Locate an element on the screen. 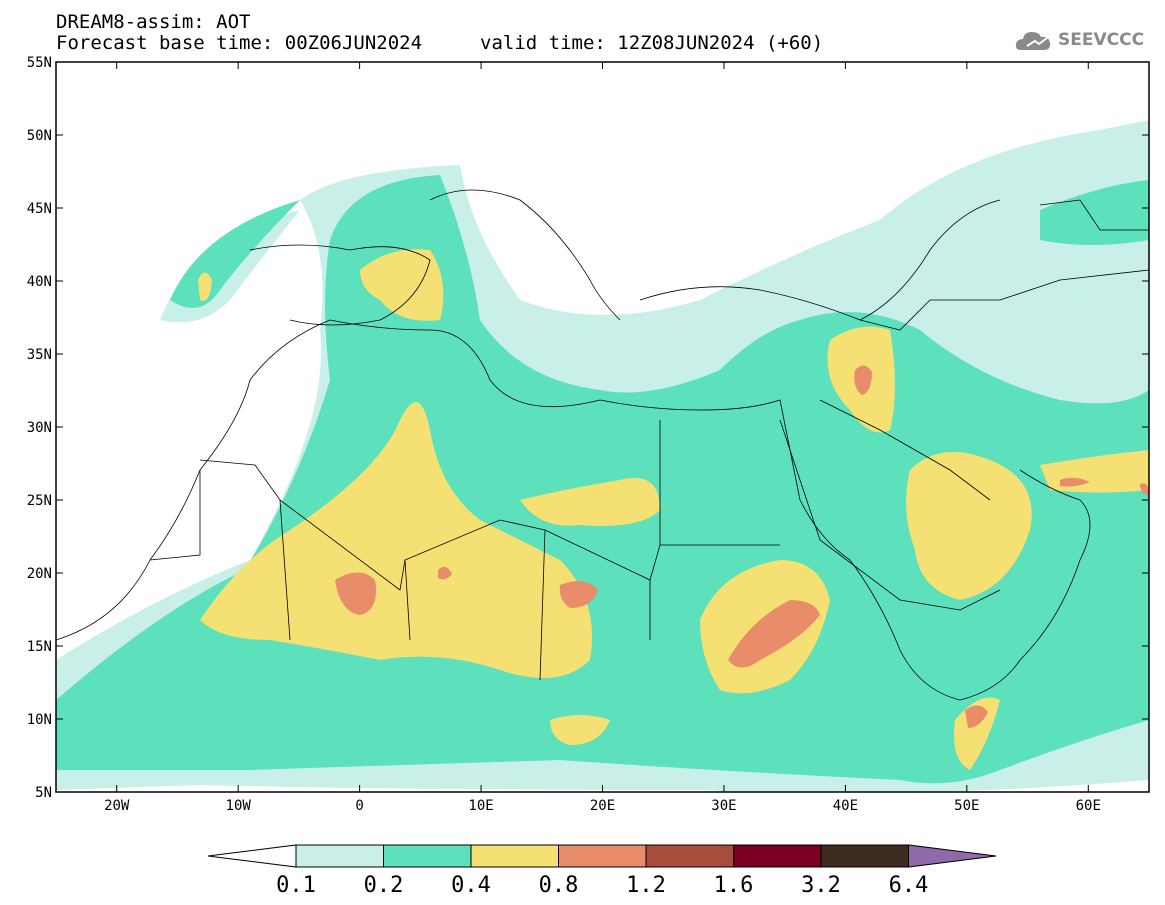  lat-label: 35N is located at coordinates (39, 355).